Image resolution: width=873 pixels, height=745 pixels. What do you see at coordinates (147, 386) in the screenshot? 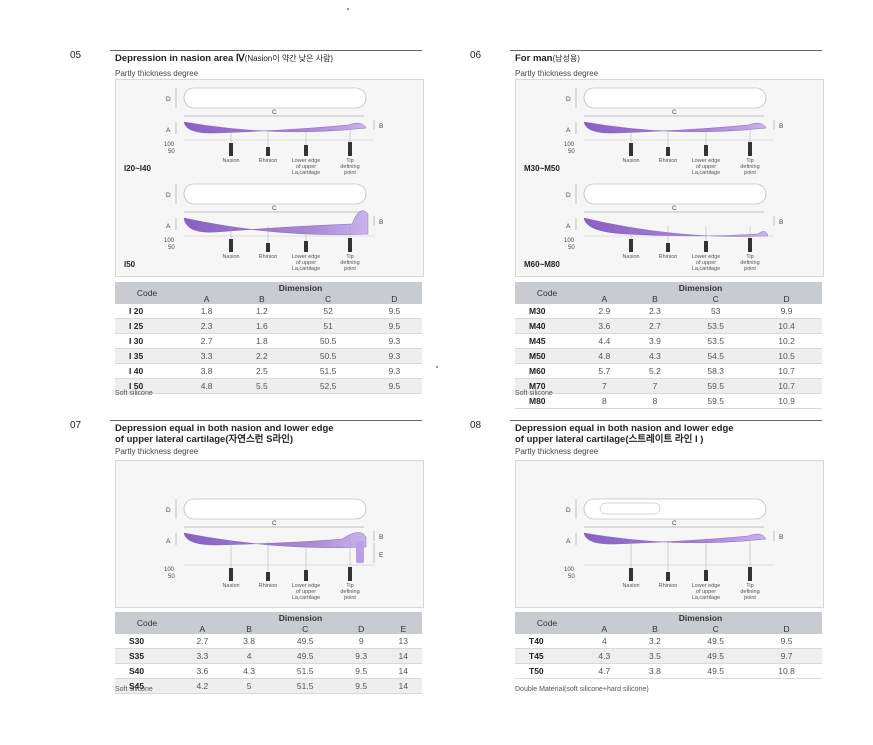
I see `code-cell: I 50` at bounding box center [147, 386].